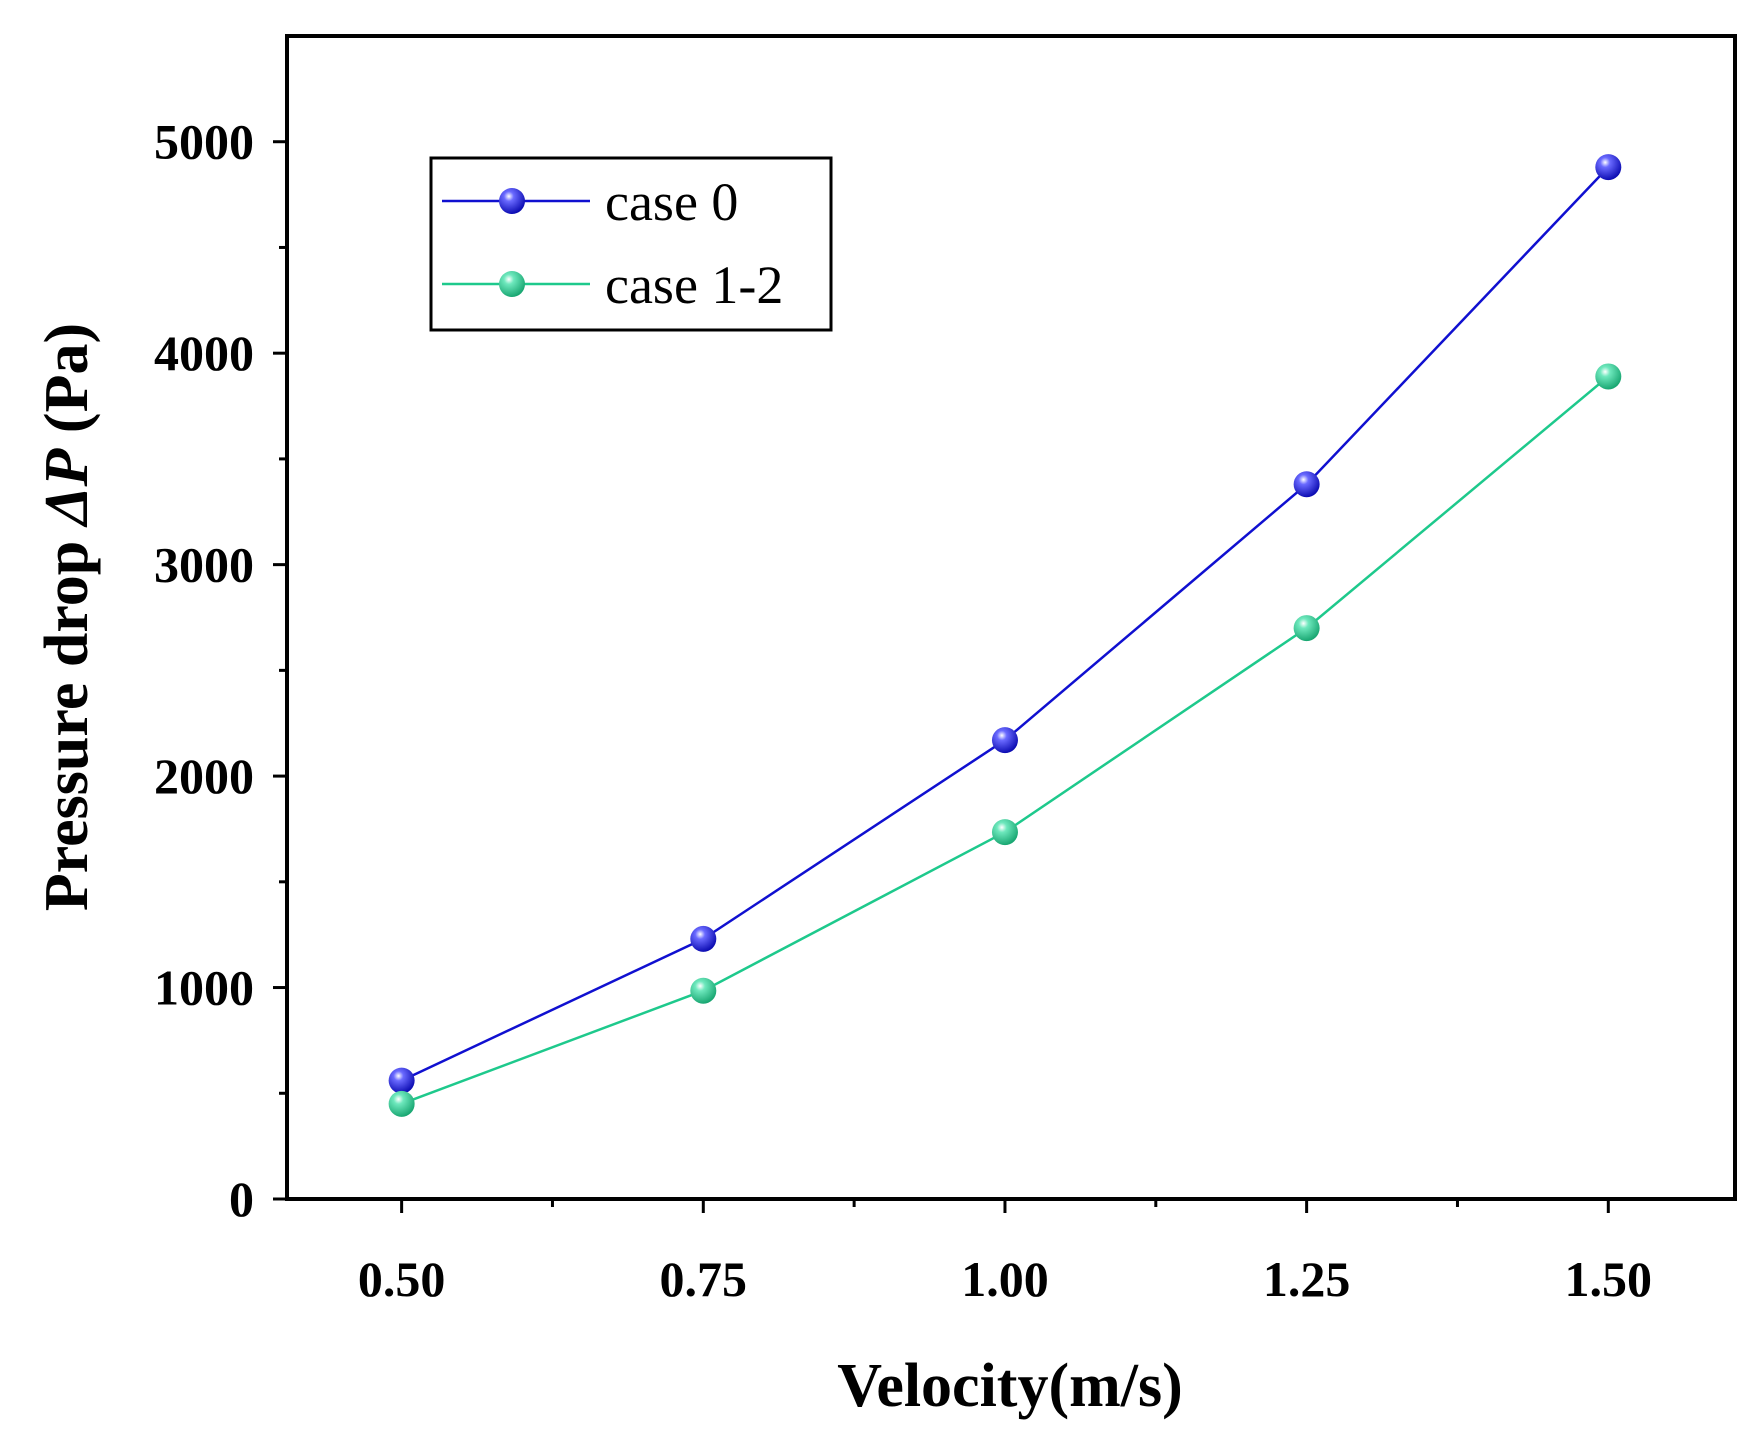  I want to click on y-axis-title: Pressure drop ΔP (Pa), so click(67, 617).